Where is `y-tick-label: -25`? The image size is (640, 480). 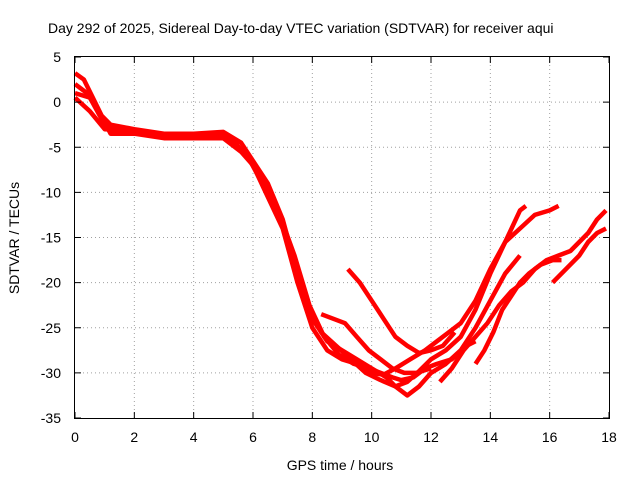 y-tick-label: -25 is located at coordinates (51, 328).